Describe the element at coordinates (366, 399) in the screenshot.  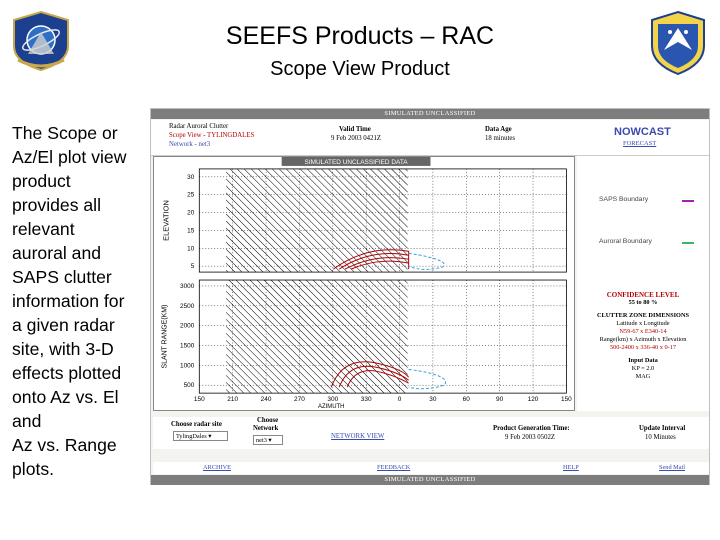
I see `x-tick-label: 330` at that location.